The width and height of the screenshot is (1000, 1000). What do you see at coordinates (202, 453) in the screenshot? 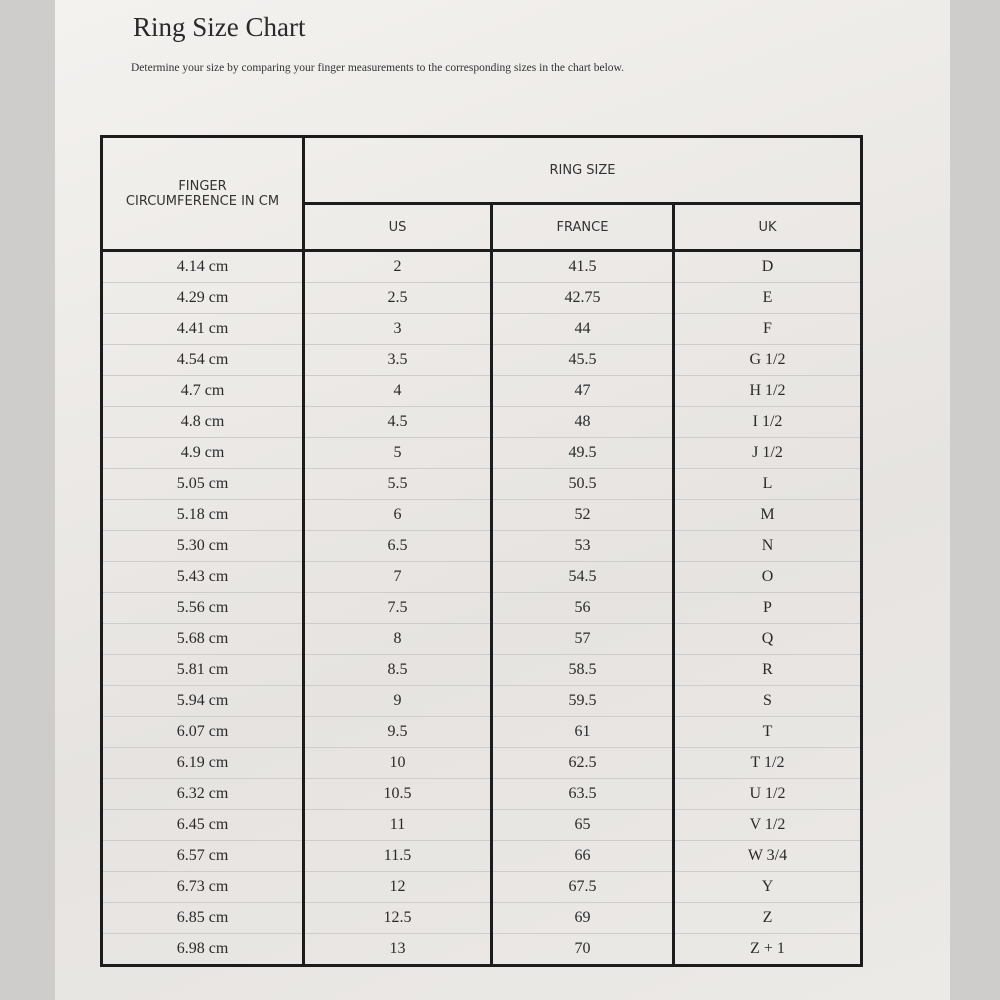
I see `table-cell: 4.9 cm` at bounding box center [202, 453].